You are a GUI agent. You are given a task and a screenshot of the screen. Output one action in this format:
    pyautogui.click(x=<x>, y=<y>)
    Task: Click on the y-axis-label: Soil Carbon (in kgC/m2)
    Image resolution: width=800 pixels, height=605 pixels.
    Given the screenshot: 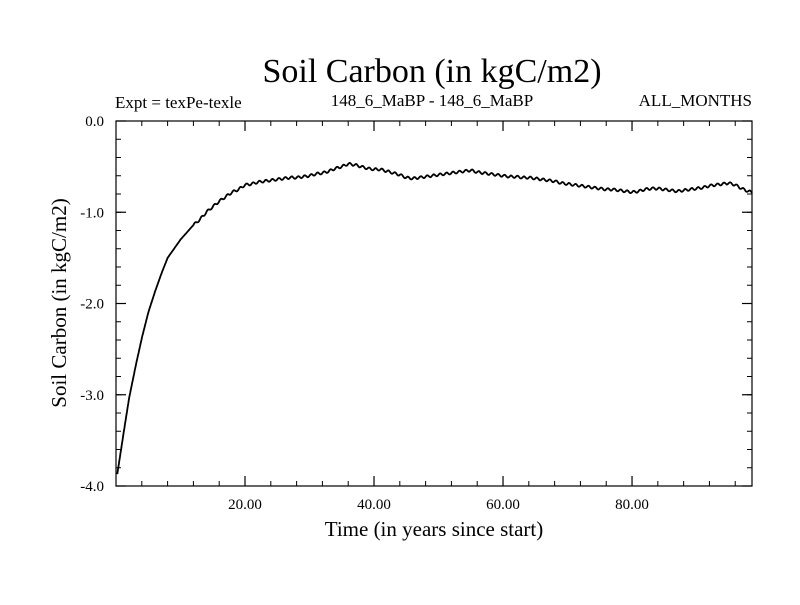 What is the action you would take?
    pyautogui.click(x=59, y=302)
    